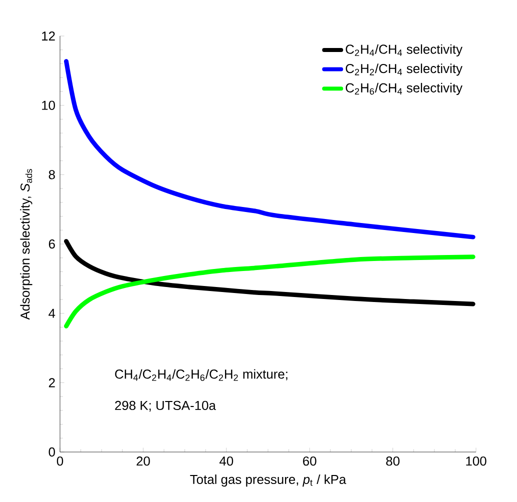 The height and width of the screenshot is (502, 517). I want to click on legend-label: C$_{2}$H$_{4}$/CH$_{4}$ selectivity, so click(404, 50).